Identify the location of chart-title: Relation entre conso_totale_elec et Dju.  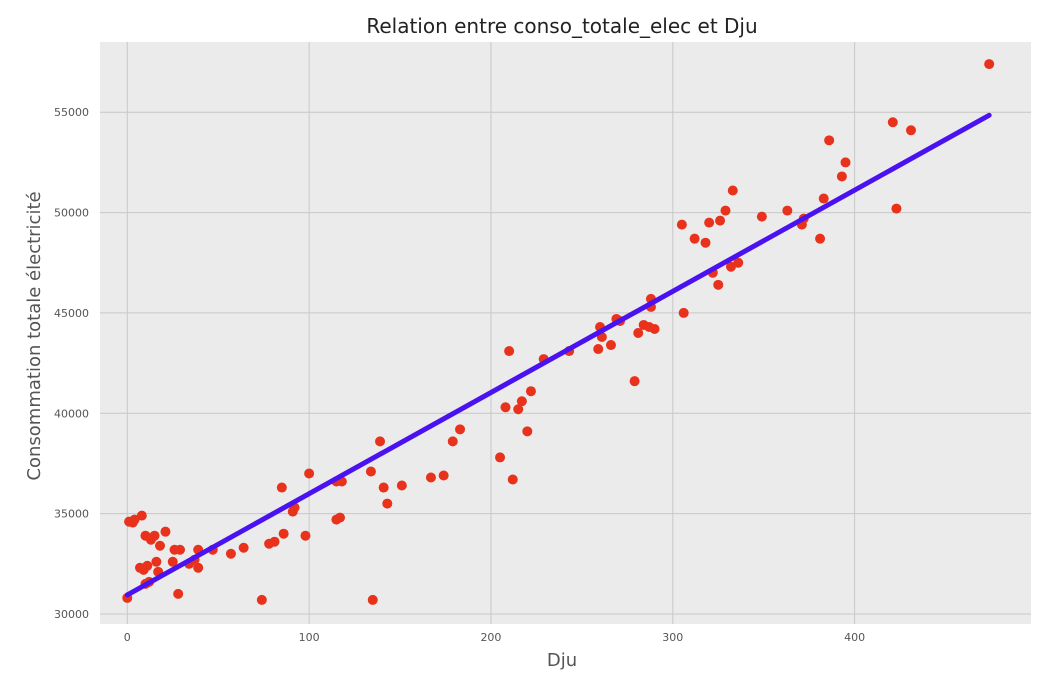
(561, 26).